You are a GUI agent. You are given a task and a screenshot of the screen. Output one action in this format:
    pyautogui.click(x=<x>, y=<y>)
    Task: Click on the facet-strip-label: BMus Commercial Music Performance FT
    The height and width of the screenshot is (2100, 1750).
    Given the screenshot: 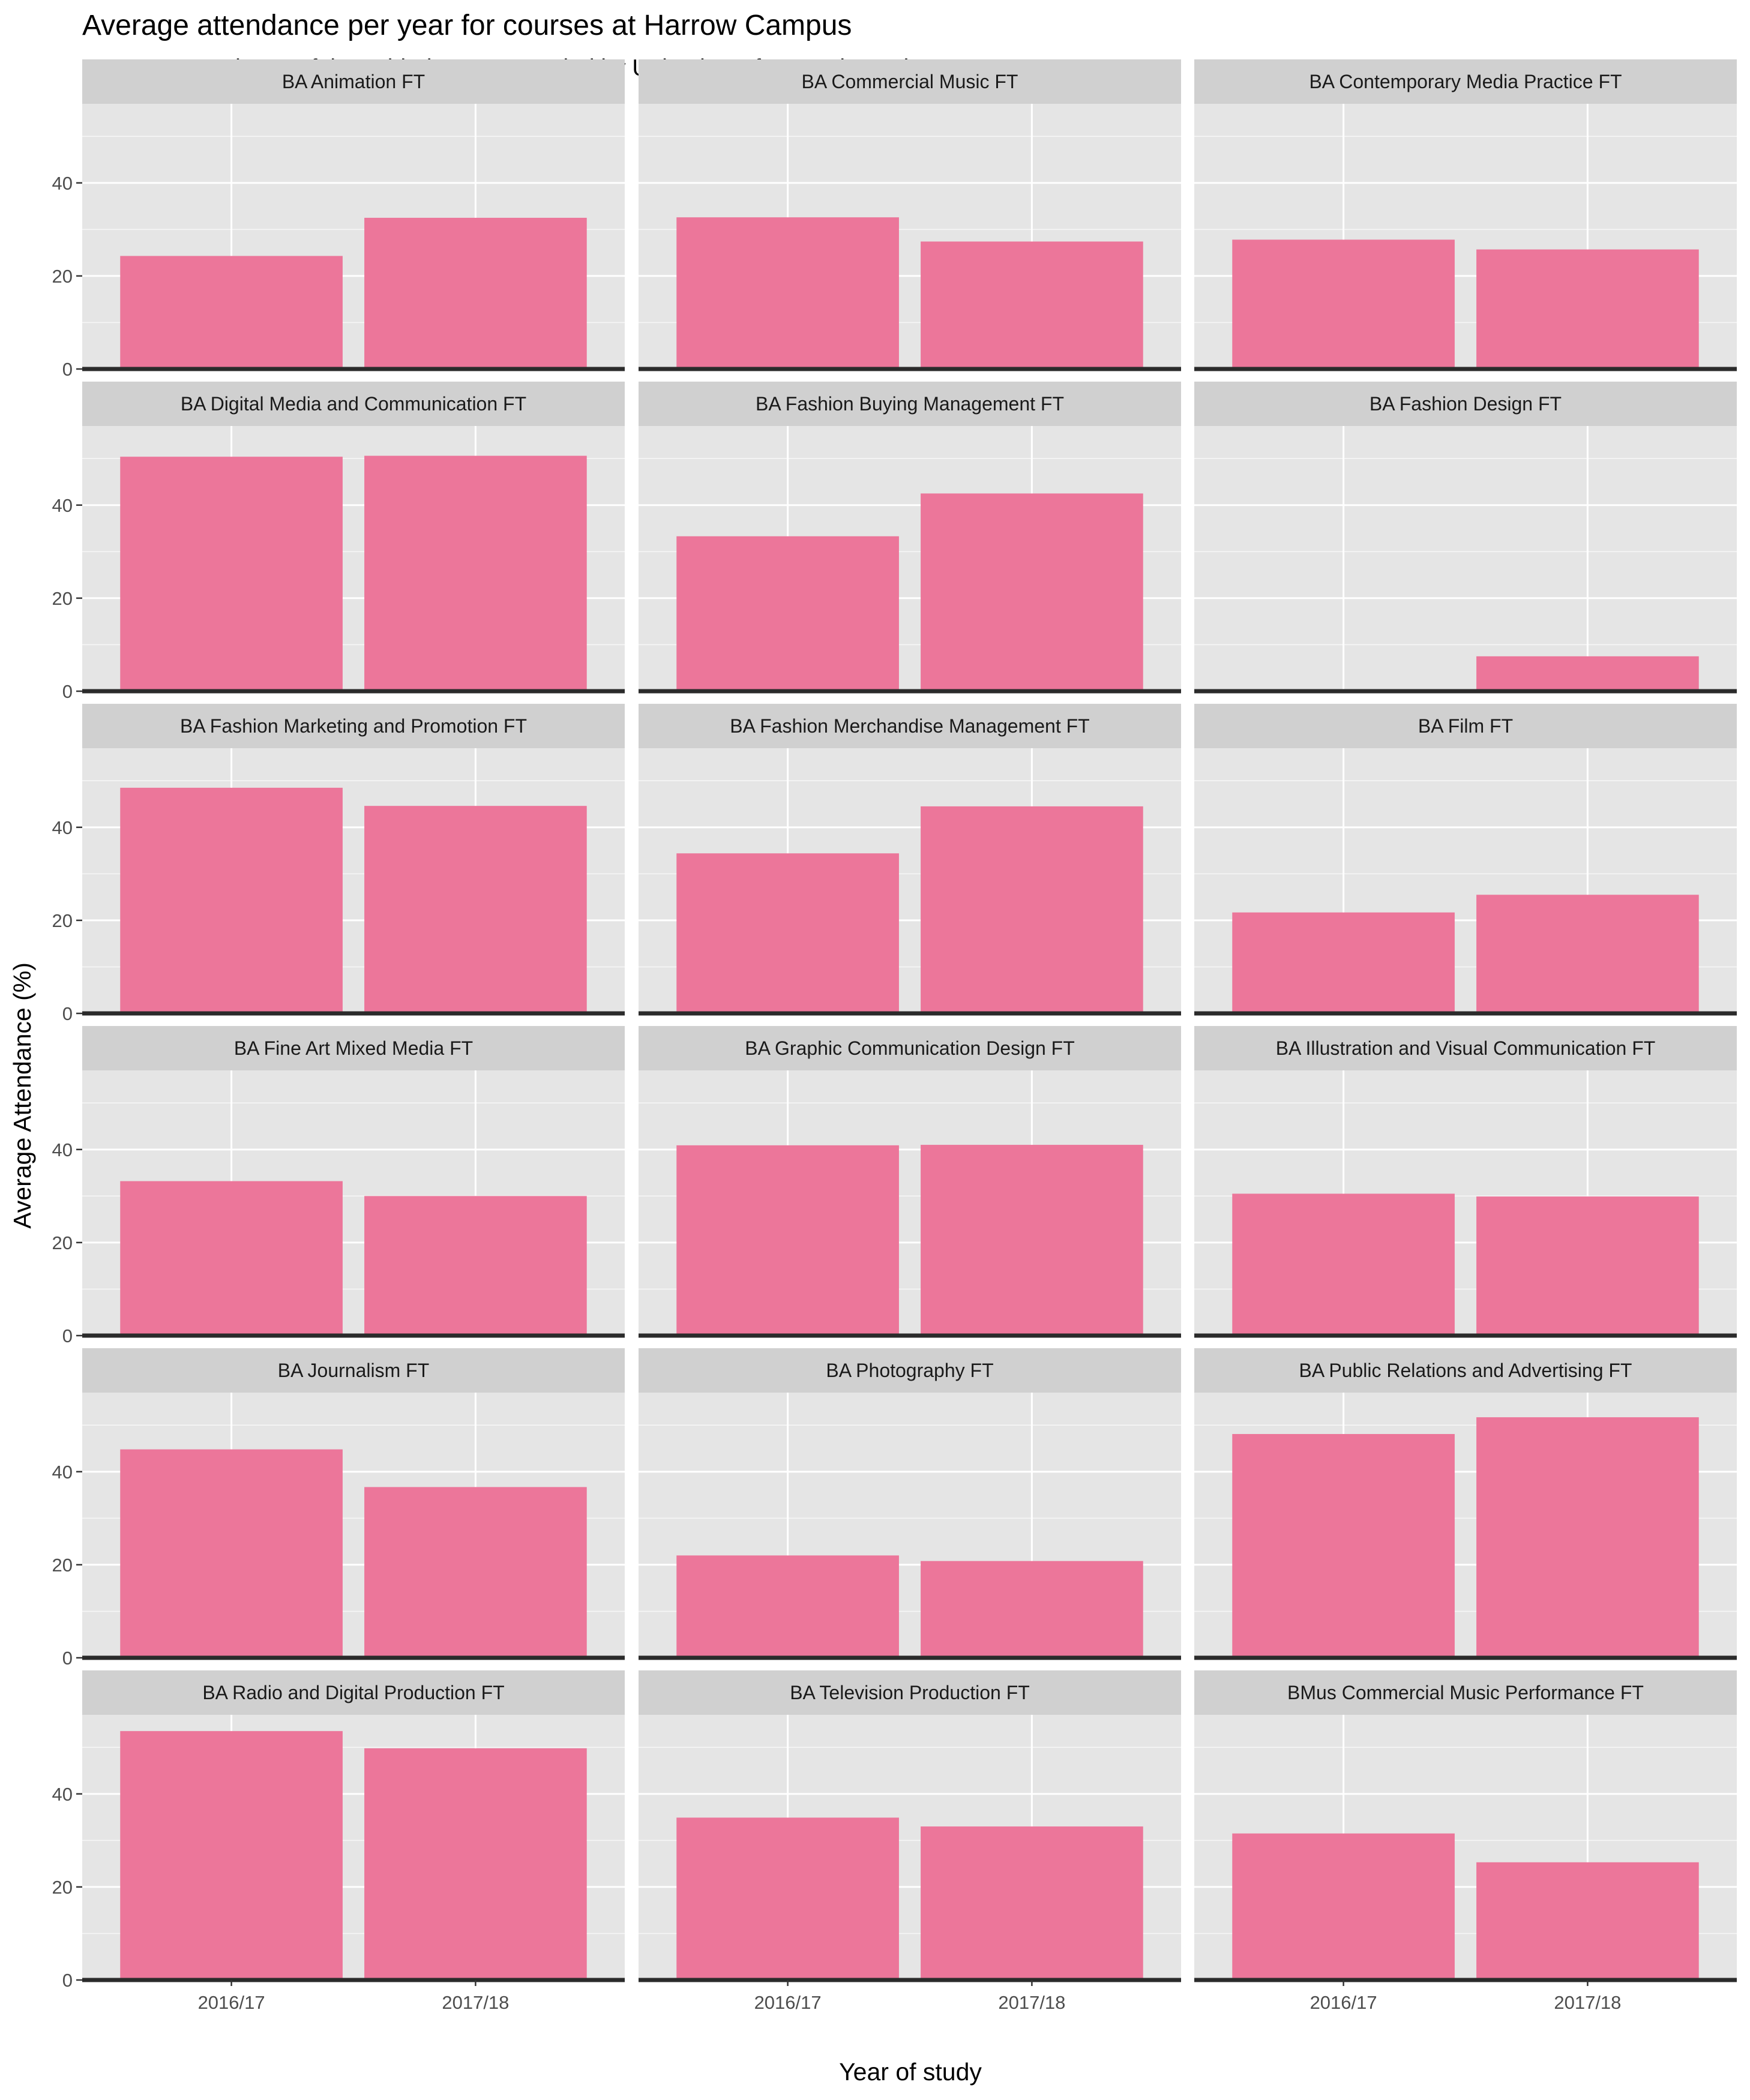 What is the action you would take?
    pyautogui.click(x=1465, y=1692)
    